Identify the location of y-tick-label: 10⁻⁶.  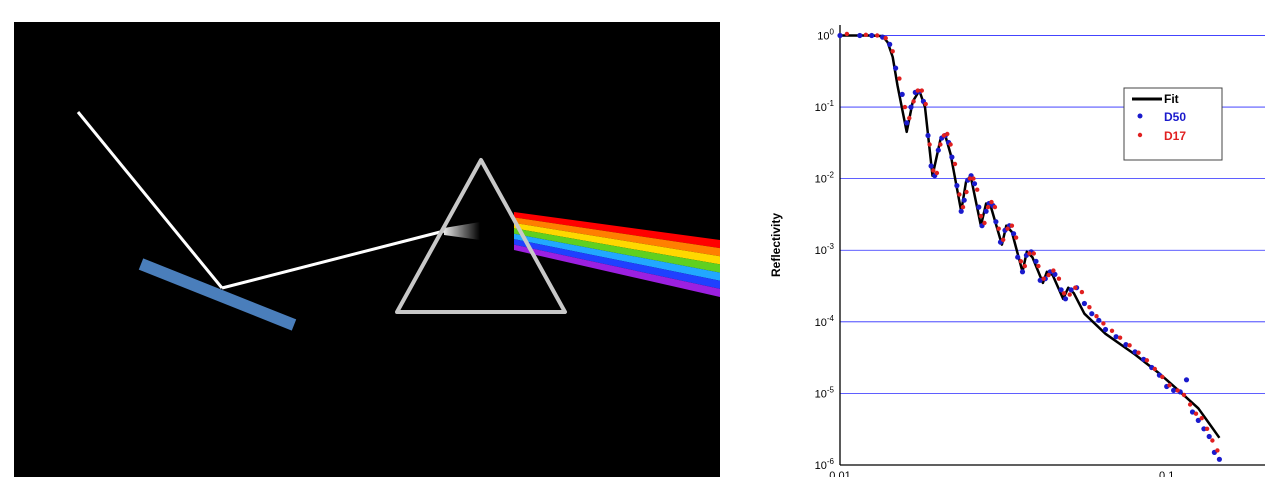
(825, 464).